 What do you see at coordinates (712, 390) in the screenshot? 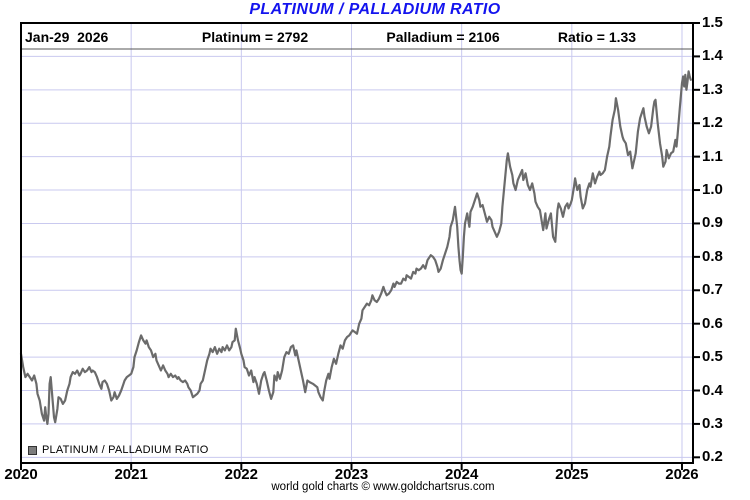
I see `y-axis-label: 0.4` at bounding box center [712, 390].